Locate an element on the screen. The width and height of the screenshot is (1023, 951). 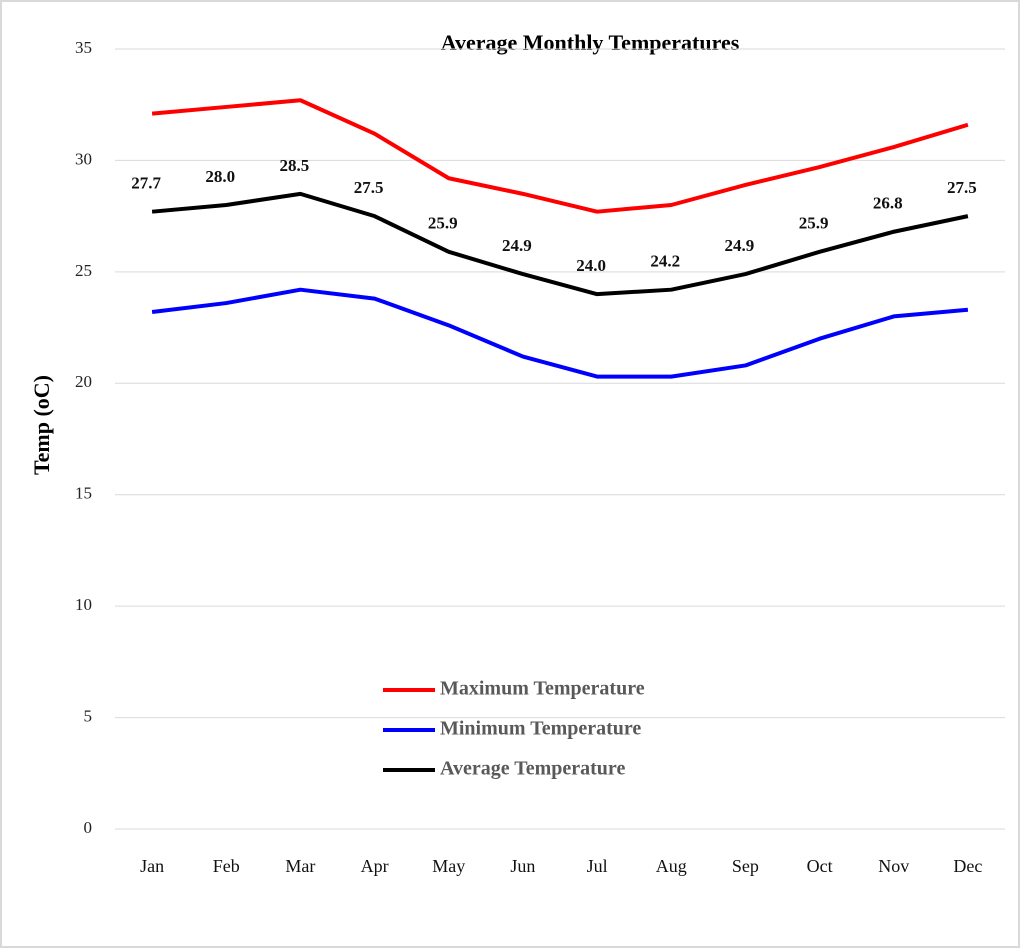
y-tick-label: 35 is located at coordinates (83, 47).